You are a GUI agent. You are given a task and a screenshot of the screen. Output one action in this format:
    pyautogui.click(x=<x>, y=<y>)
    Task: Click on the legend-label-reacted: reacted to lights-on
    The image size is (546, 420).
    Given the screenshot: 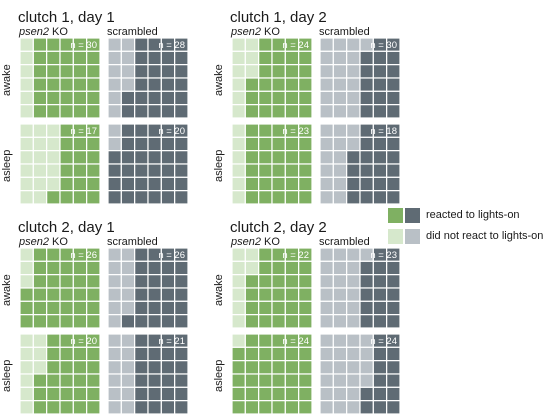 What is the action you would take?
    pyautogui.click(x=473, y=215)
    